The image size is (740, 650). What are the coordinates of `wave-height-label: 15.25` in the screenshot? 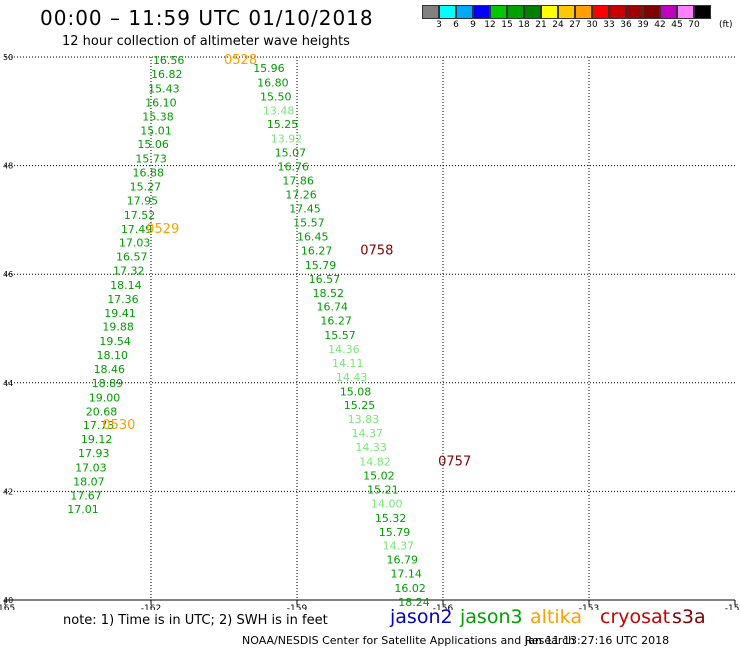 It's located at (360, 405).